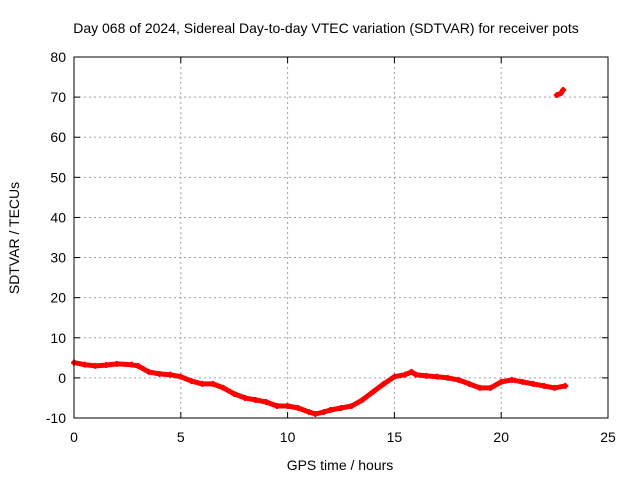  Describe the element at coordinates (58, 258) in the screenshot. I see `y-tick-label: 30` at that location.